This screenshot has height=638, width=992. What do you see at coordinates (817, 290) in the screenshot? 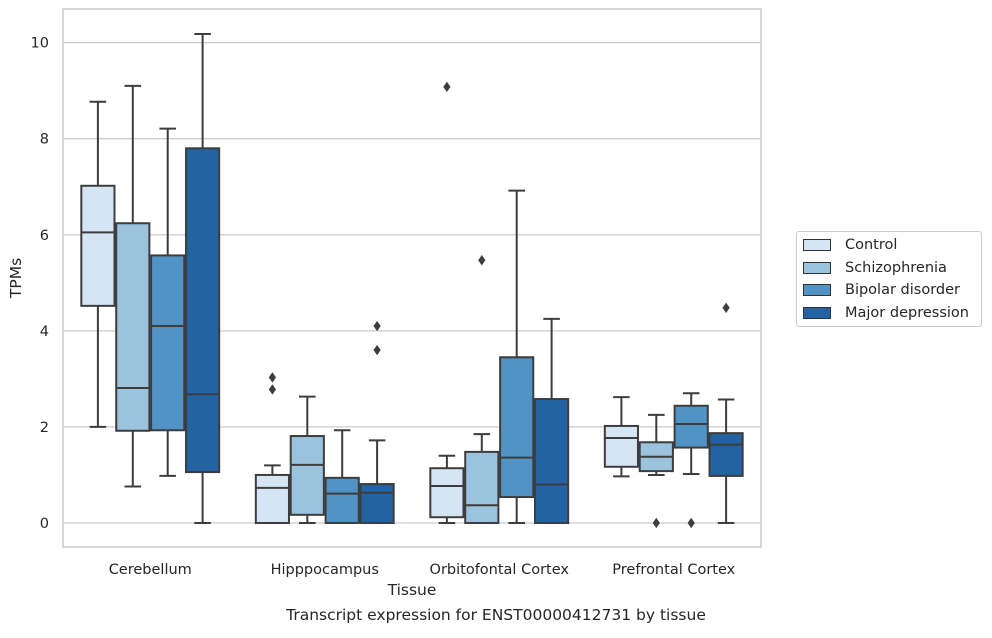
I see `legend-swatch-bipolar-disorder` at bounding box center [817, 290].